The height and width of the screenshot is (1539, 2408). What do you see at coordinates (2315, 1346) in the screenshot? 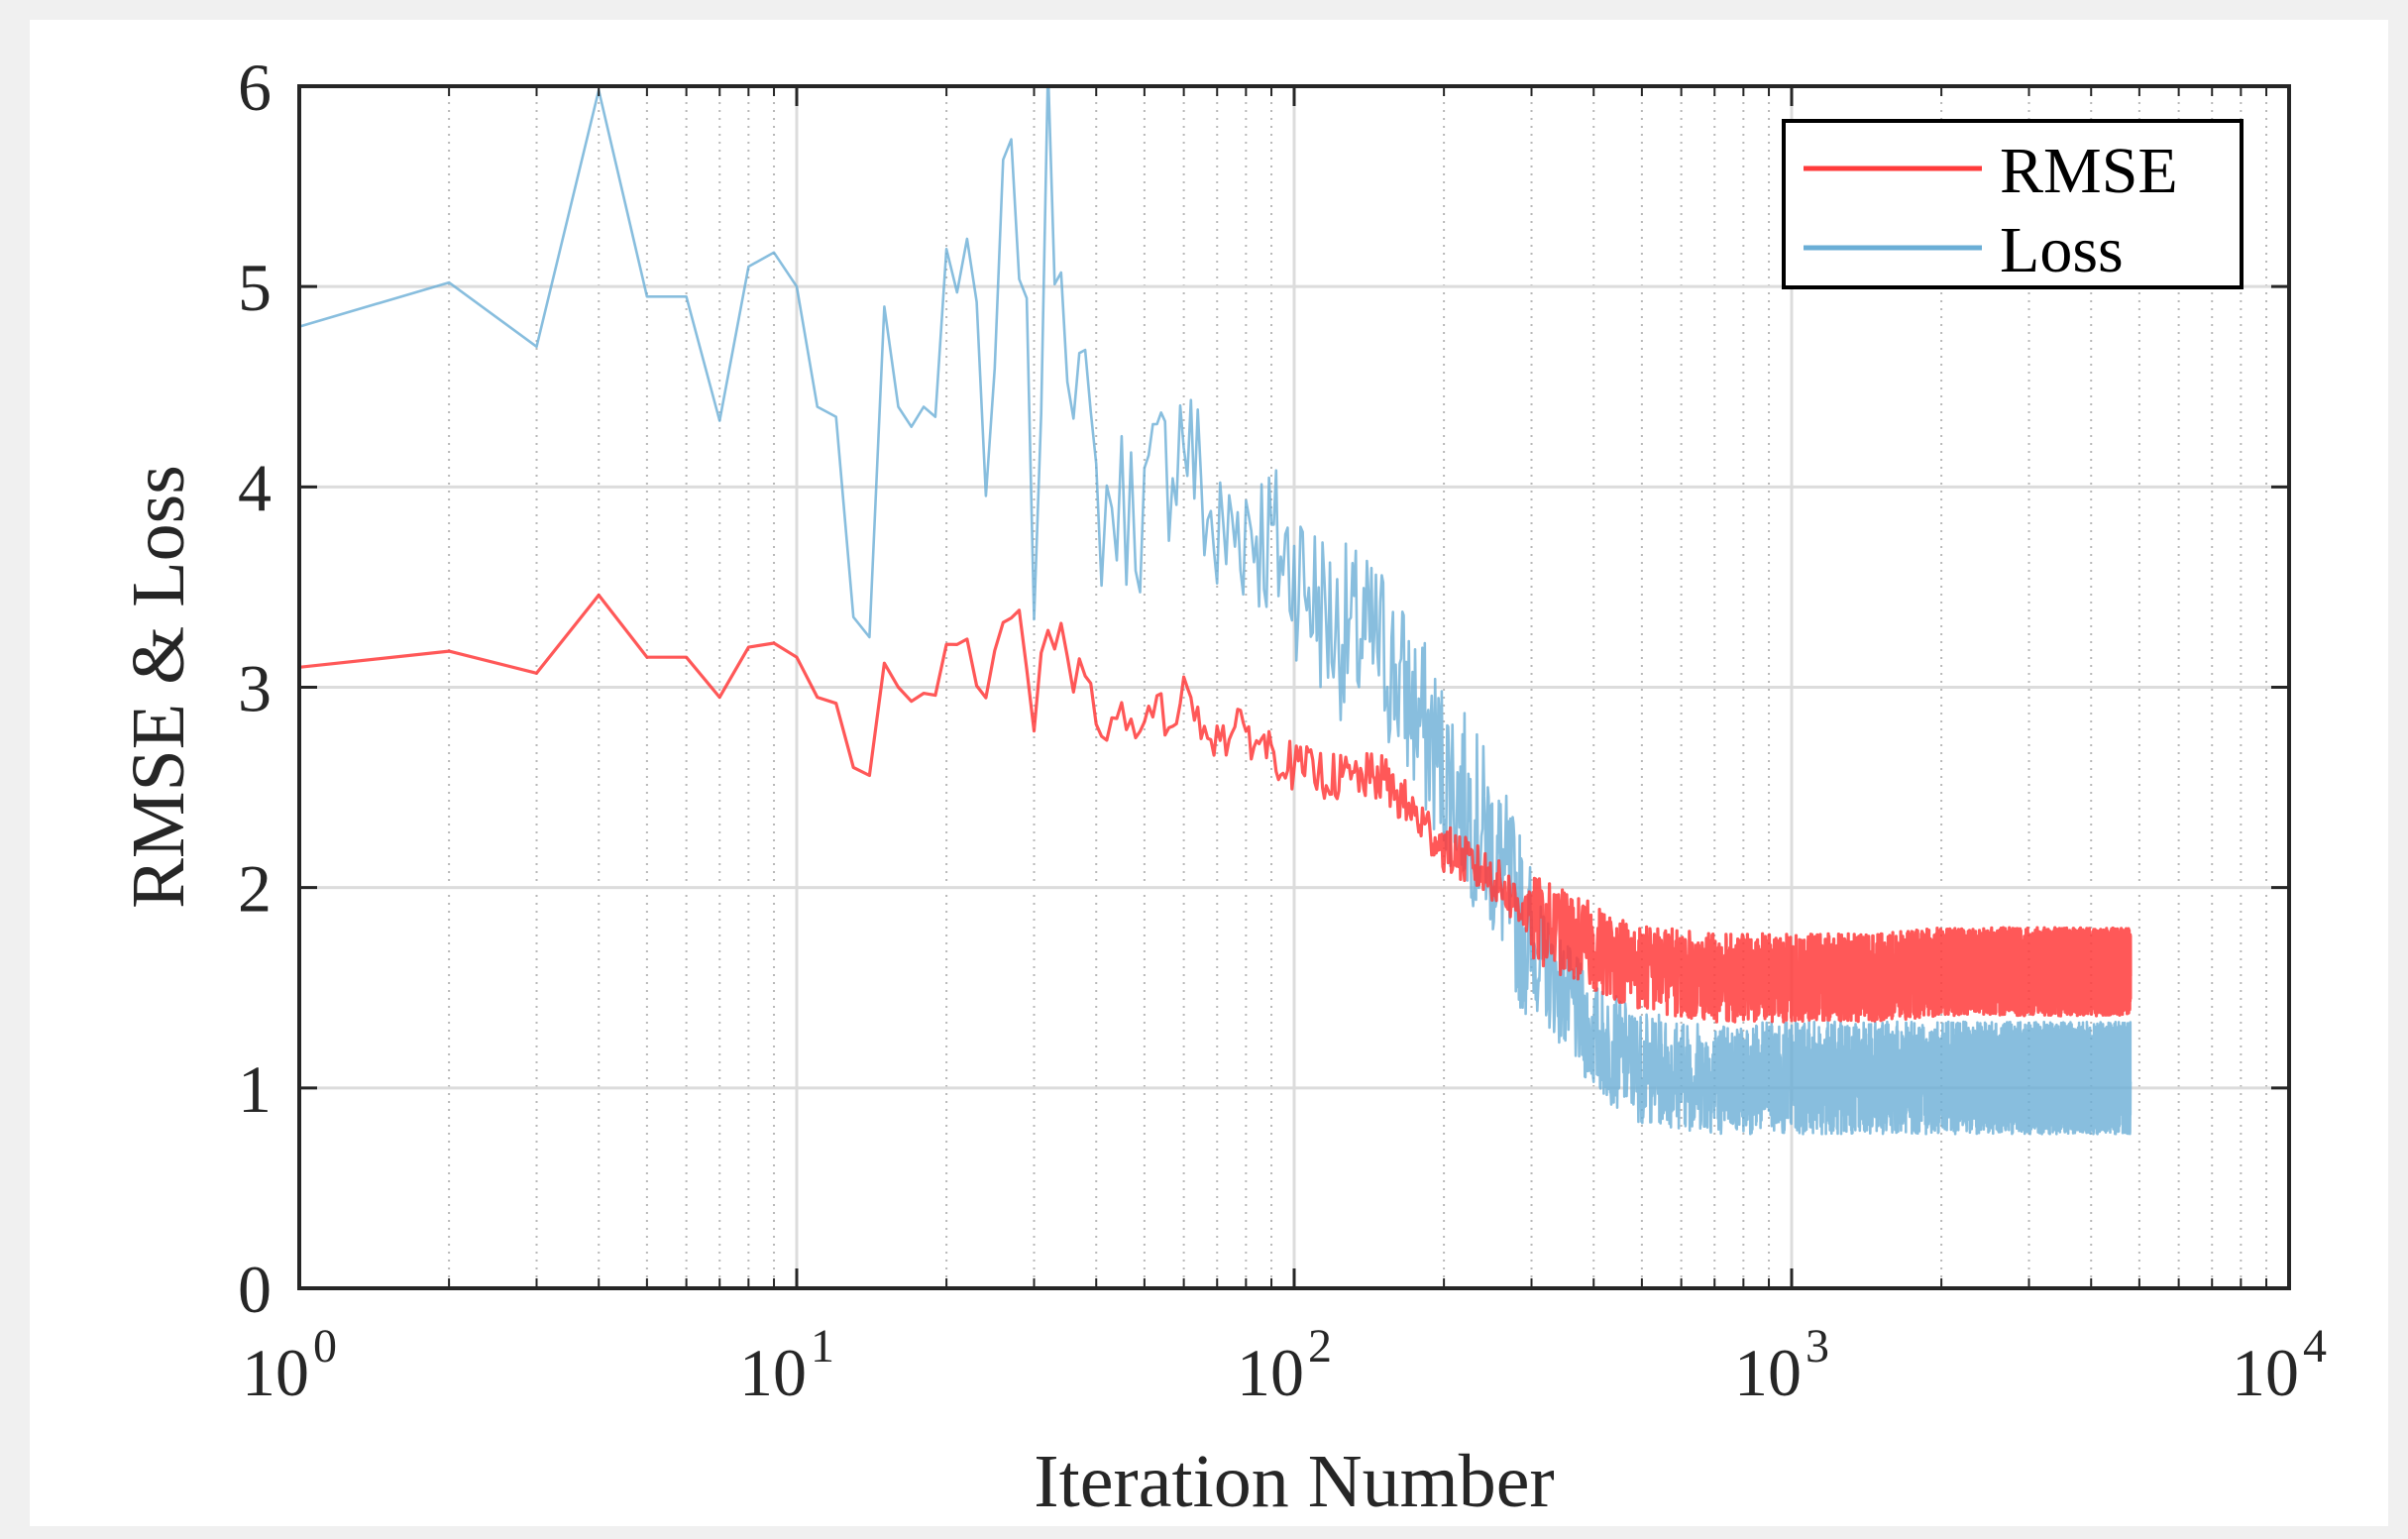
I see `x-tick-label-exponent: 4` at bounding box center [2315, 1346].